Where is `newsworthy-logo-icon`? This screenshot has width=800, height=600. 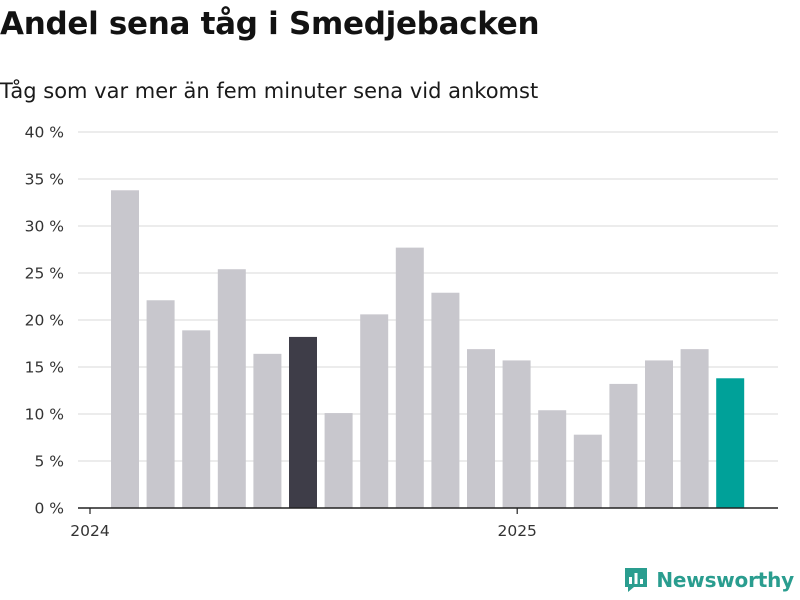 newsworthy-logo-icon is located at coordinates (636, 580).